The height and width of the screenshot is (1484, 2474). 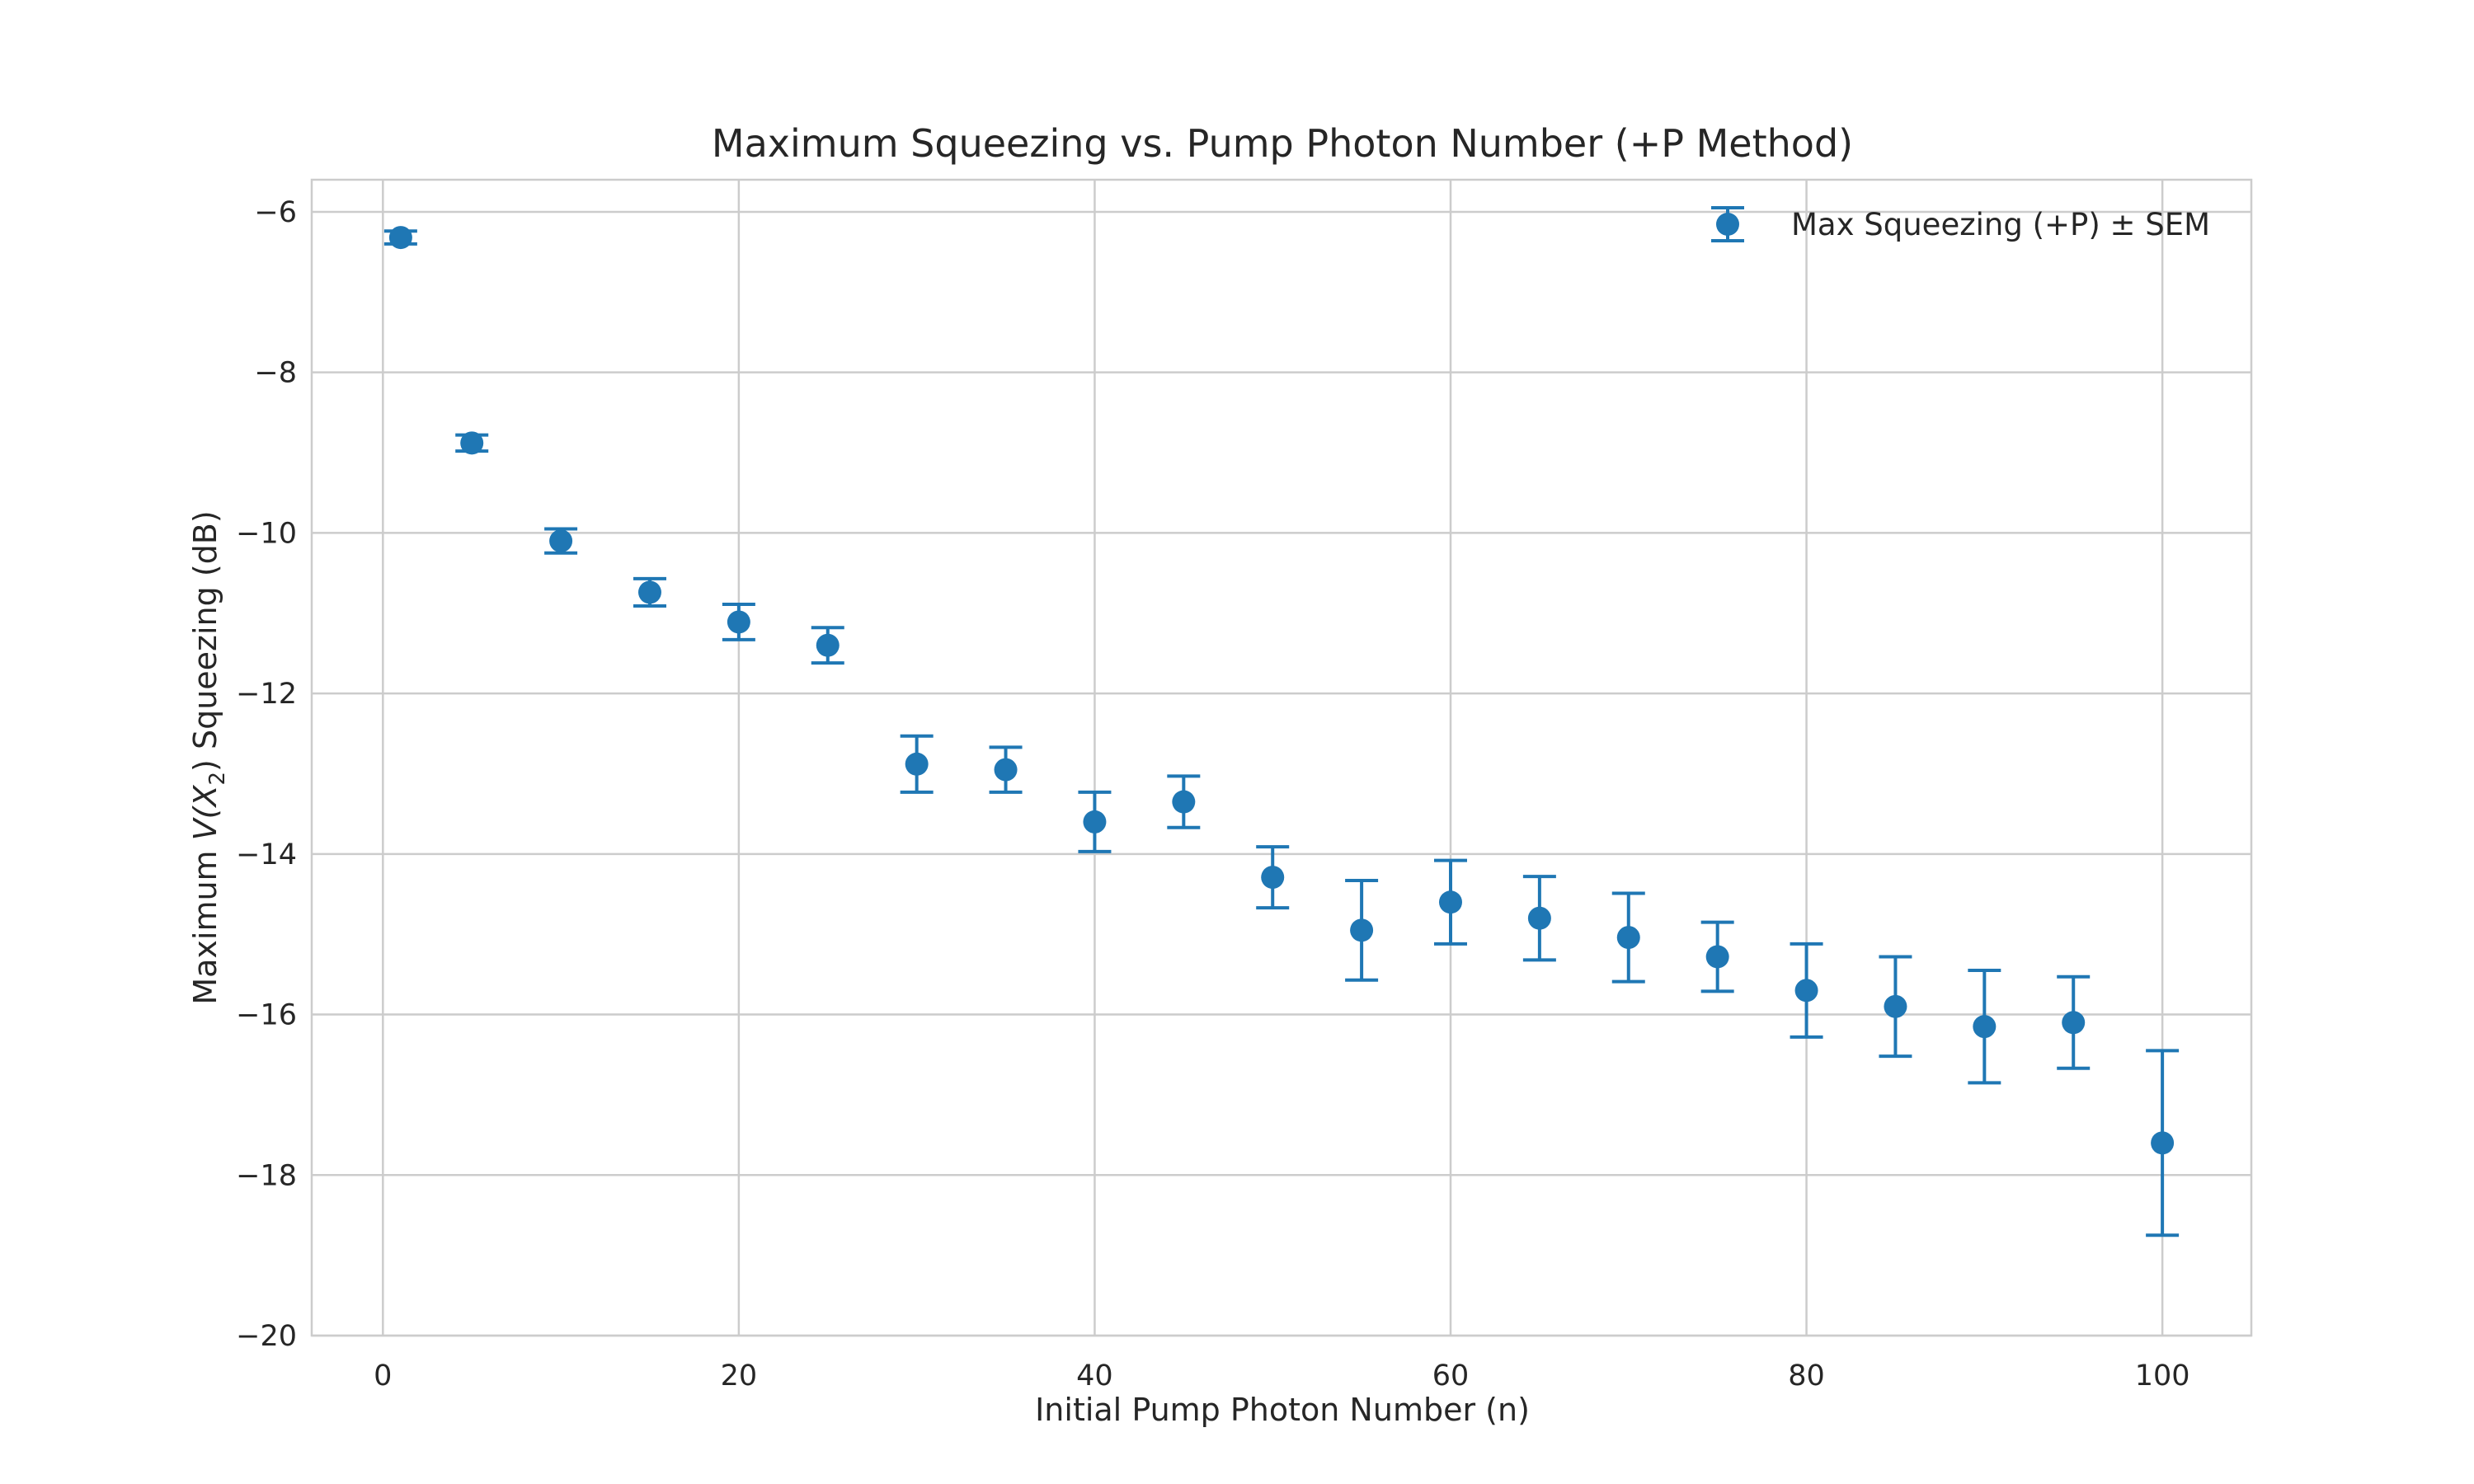 I want to click on y-axis-label: Maximum V(X2) Squeezing (dB), so click(x=208, y=757).